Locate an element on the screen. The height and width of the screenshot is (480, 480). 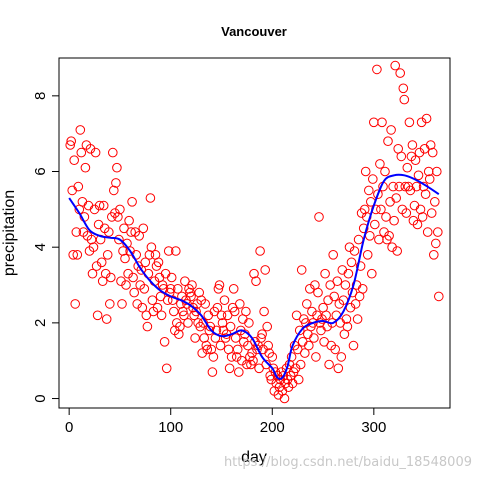
y-axis: 0 2 4 6 8 is located at coordinates (46, 247).